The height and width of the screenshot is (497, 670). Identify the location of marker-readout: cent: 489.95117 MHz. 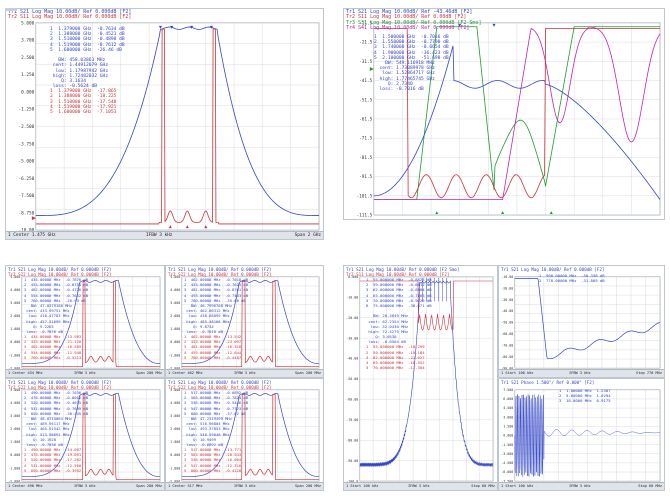
(47, 424).